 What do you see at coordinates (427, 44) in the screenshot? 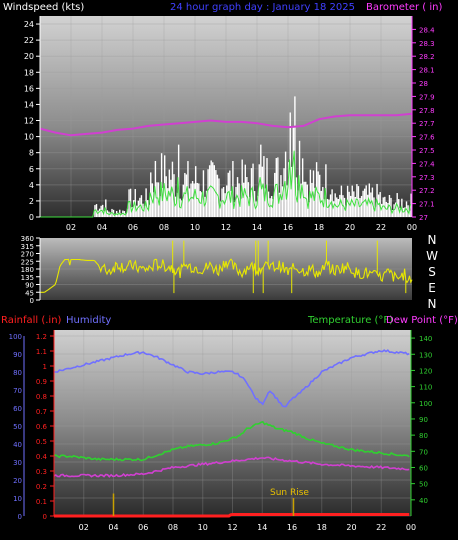
I see `barometer-tick-label: 28.3` at bounding box center [427, 44].